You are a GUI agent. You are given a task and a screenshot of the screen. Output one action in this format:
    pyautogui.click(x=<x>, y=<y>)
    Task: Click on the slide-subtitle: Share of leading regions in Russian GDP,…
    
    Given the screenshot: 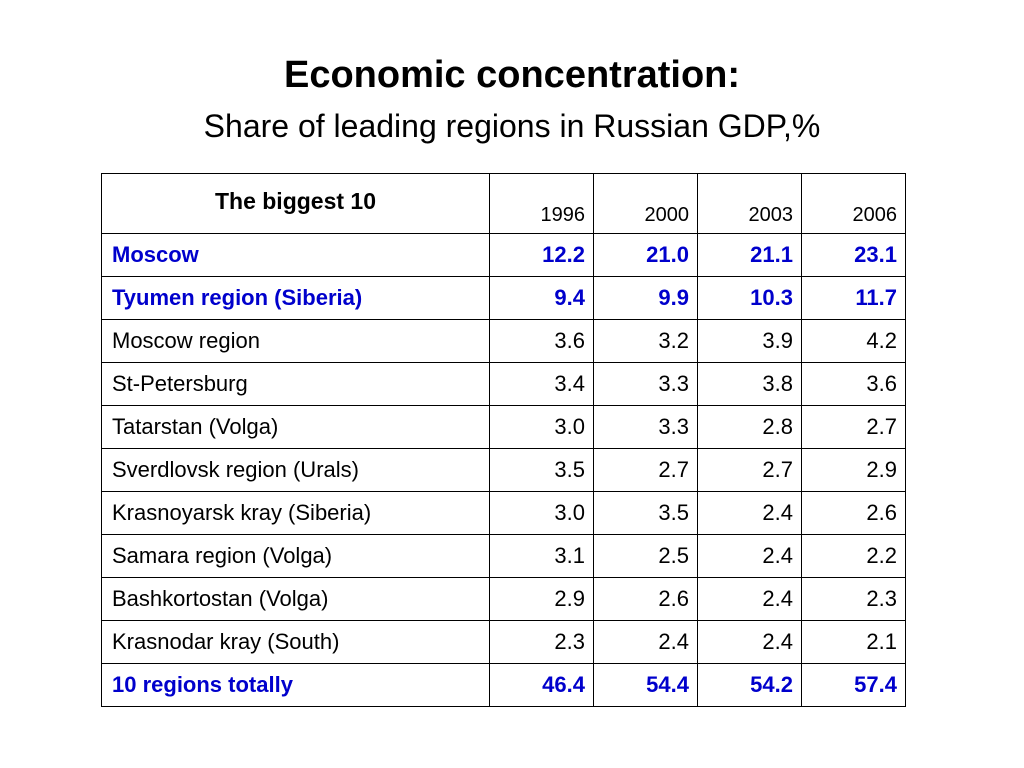 What is the action you would take?
    pyautogui.click(x=512, y=126)
    